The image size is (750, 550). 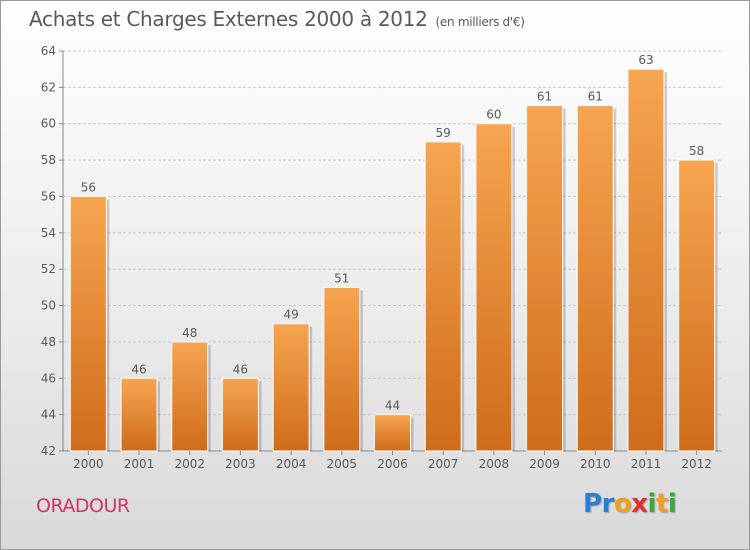 What do you see at coordinates (480, 22) in the screenshot?
I see `chart-subtitle: (en milliers d'€)` at bounding box center [480, 22].